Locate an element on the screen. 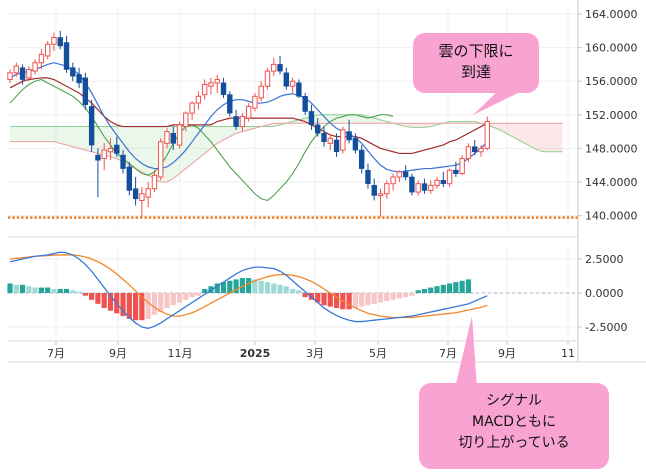 Image resolution: width=646 pixels, height=473 pixels. macd-panel is located at coordinates (292, 290).